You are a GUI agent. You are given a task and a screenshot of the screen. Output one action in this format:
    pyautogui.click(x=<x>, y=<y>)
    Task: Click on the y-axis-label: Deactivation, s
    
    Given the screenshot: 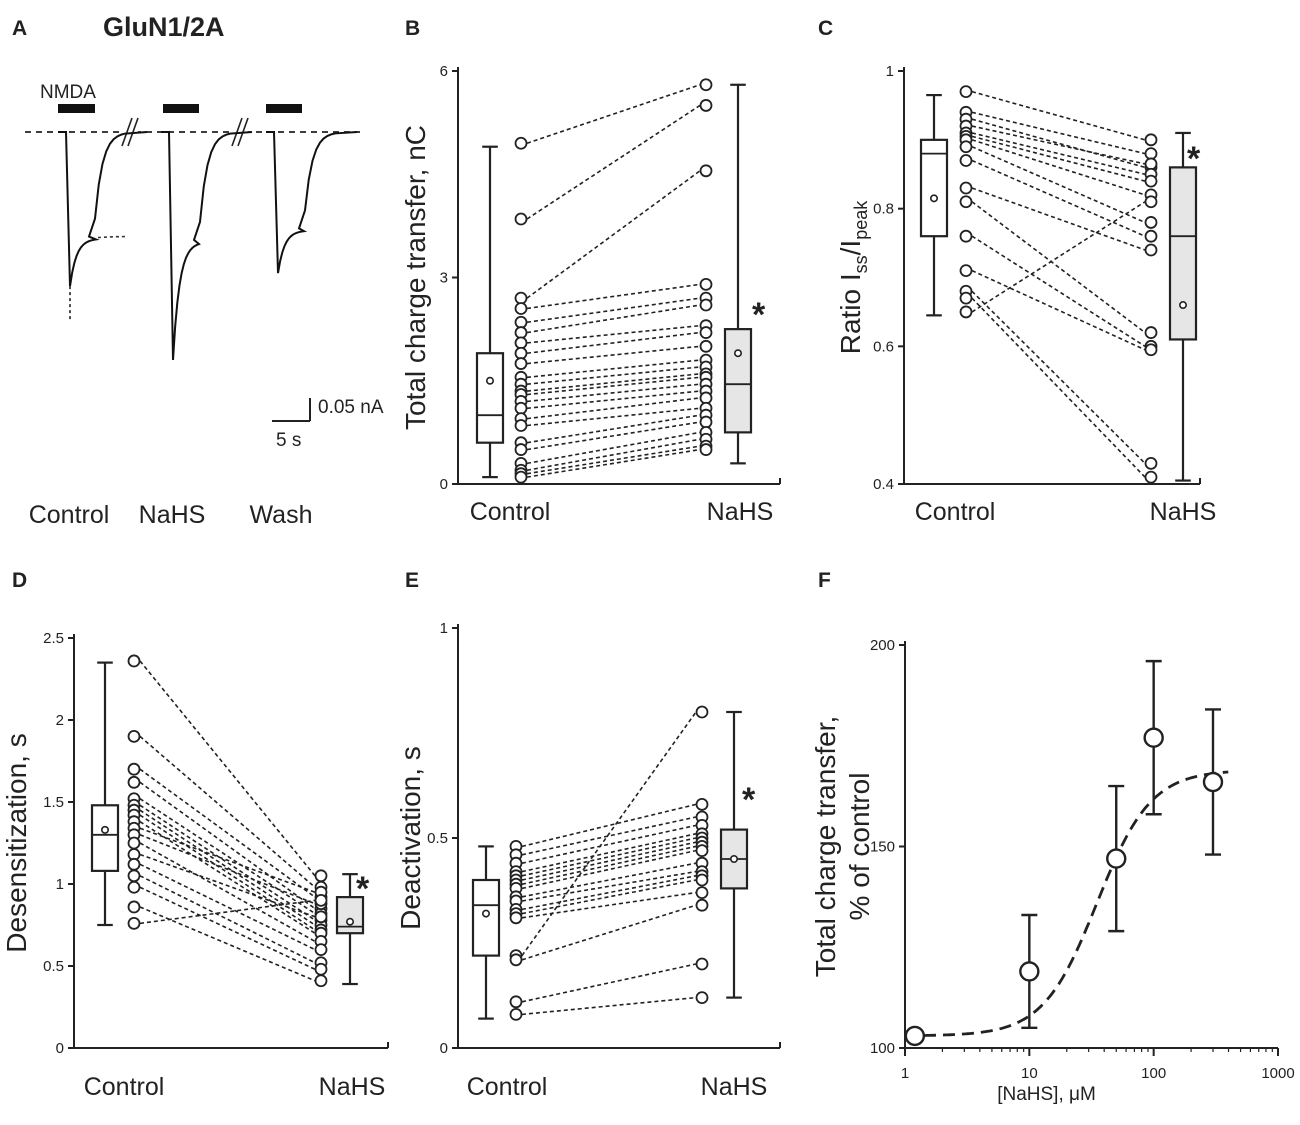 What is the action you would take?
    pyautogui.click(x=410, y=838)
    